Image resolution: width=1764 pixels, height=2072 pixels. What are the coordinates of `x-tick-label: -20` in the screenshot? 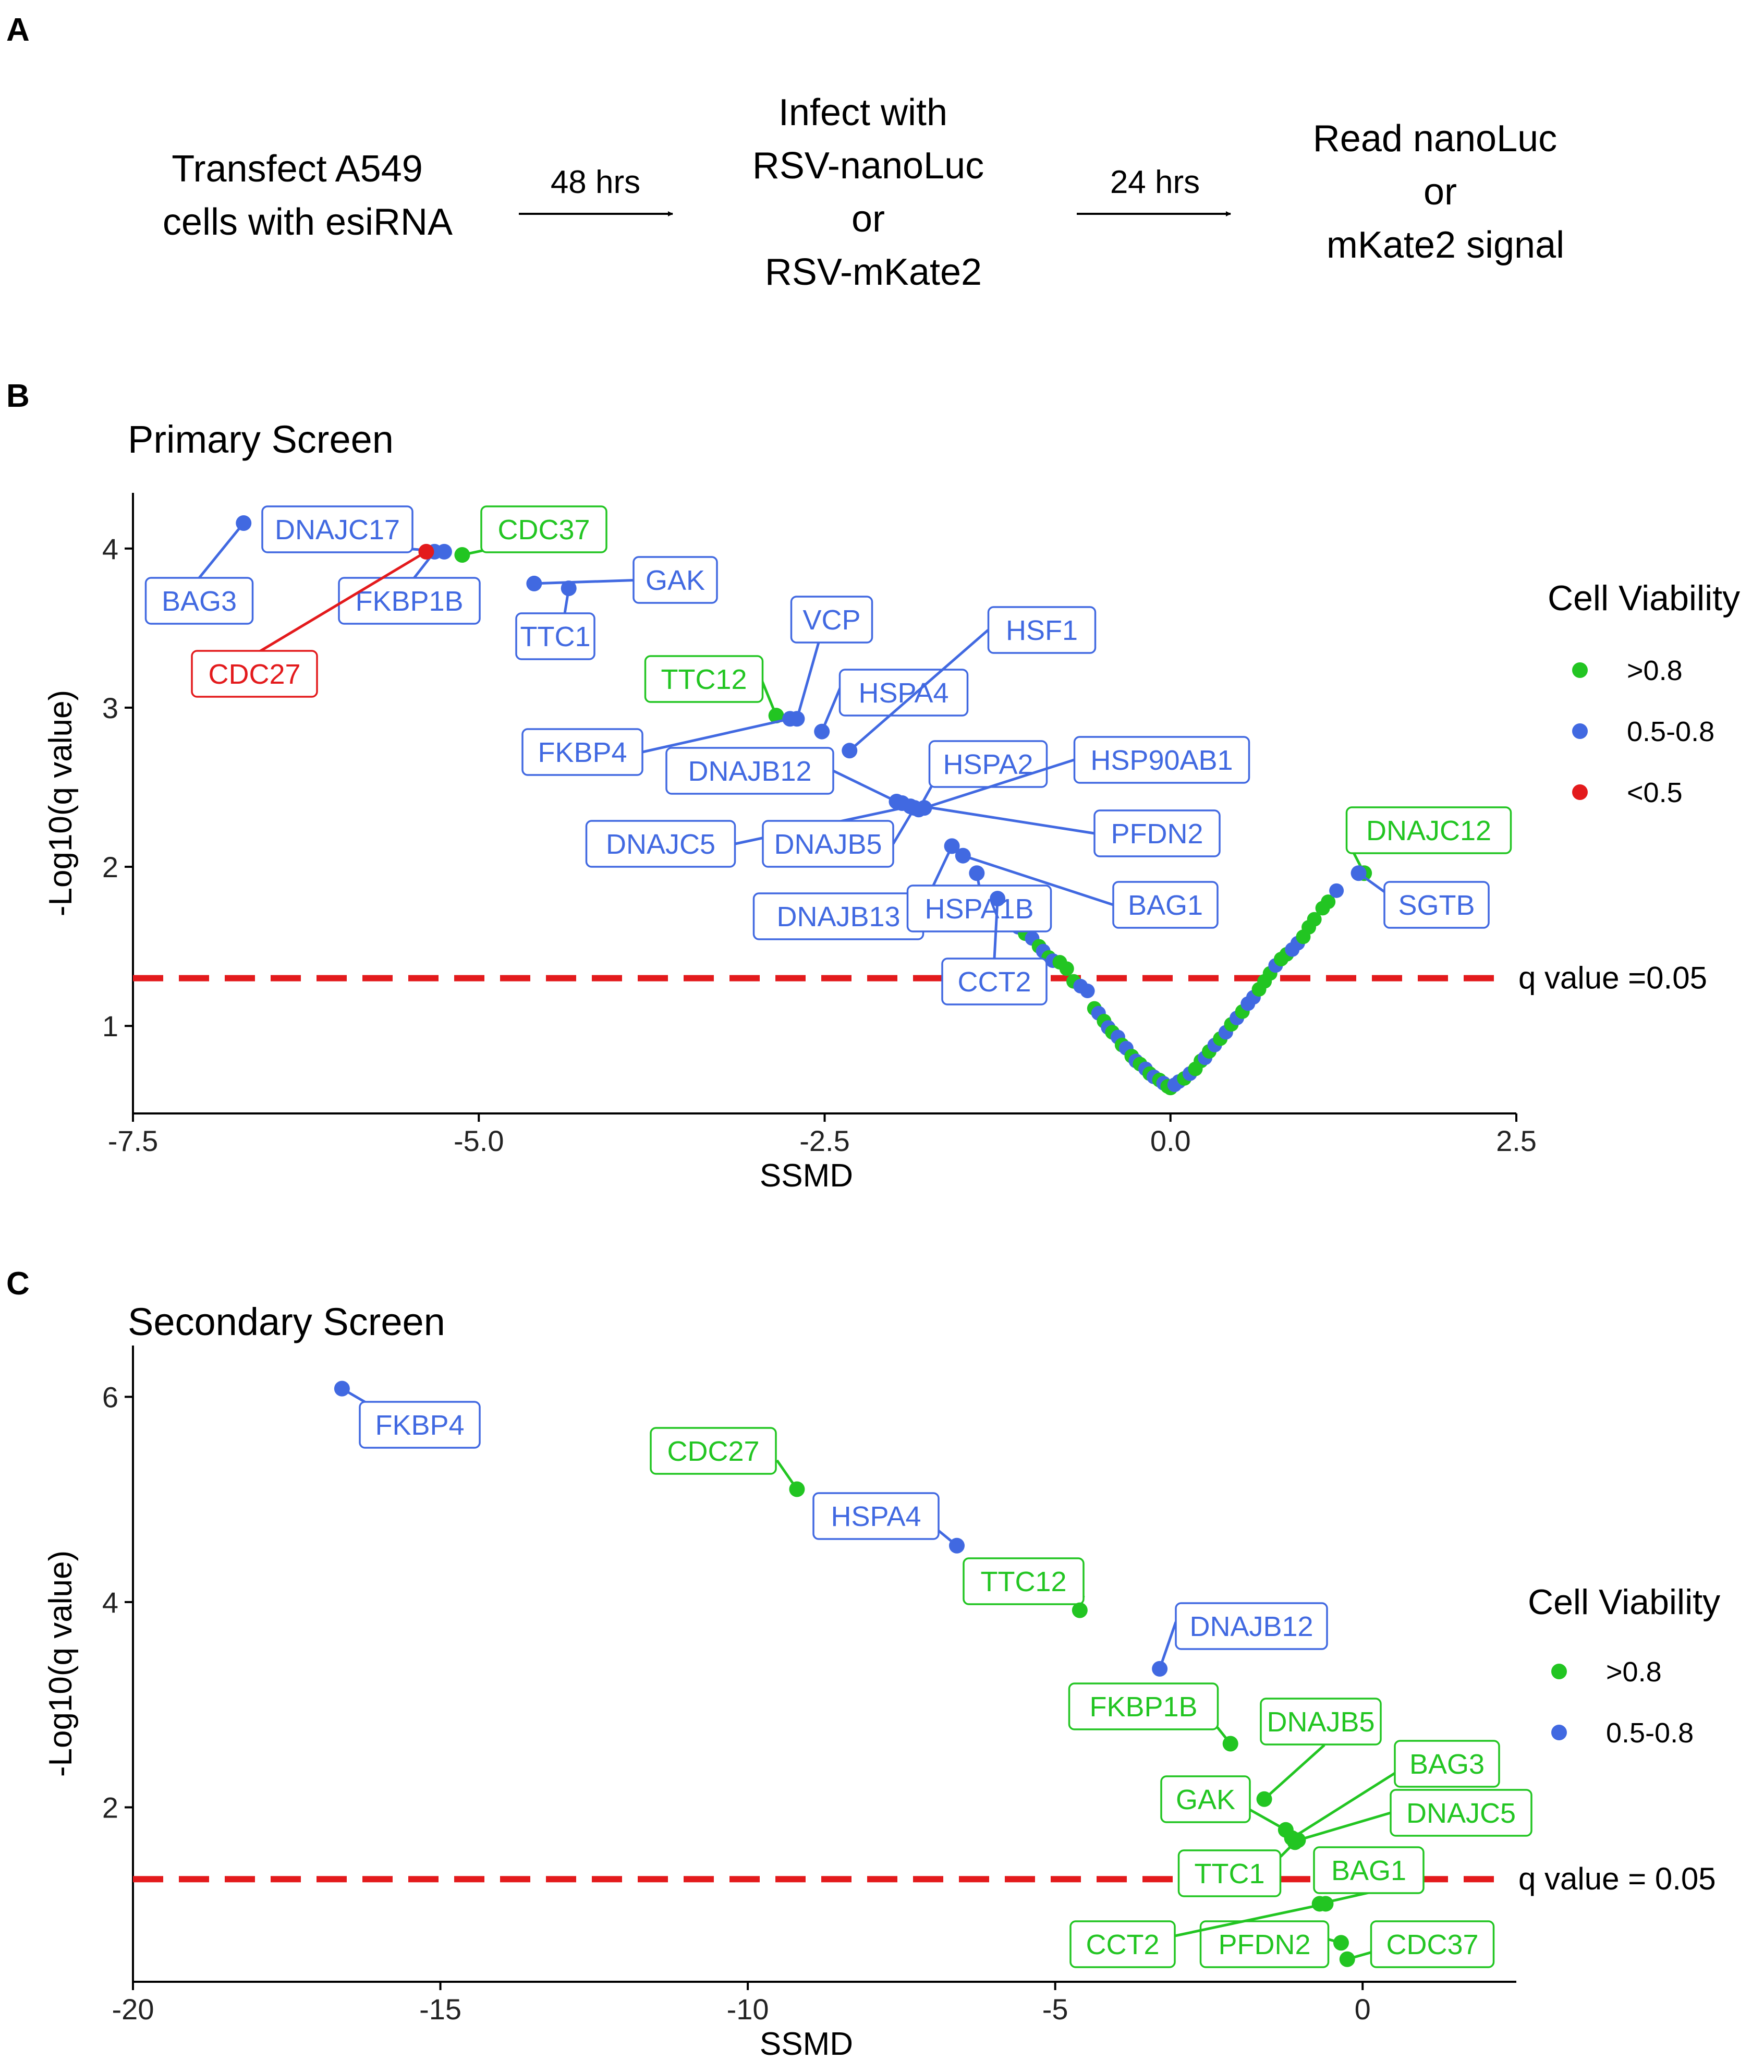 It's located at (133, 2009).